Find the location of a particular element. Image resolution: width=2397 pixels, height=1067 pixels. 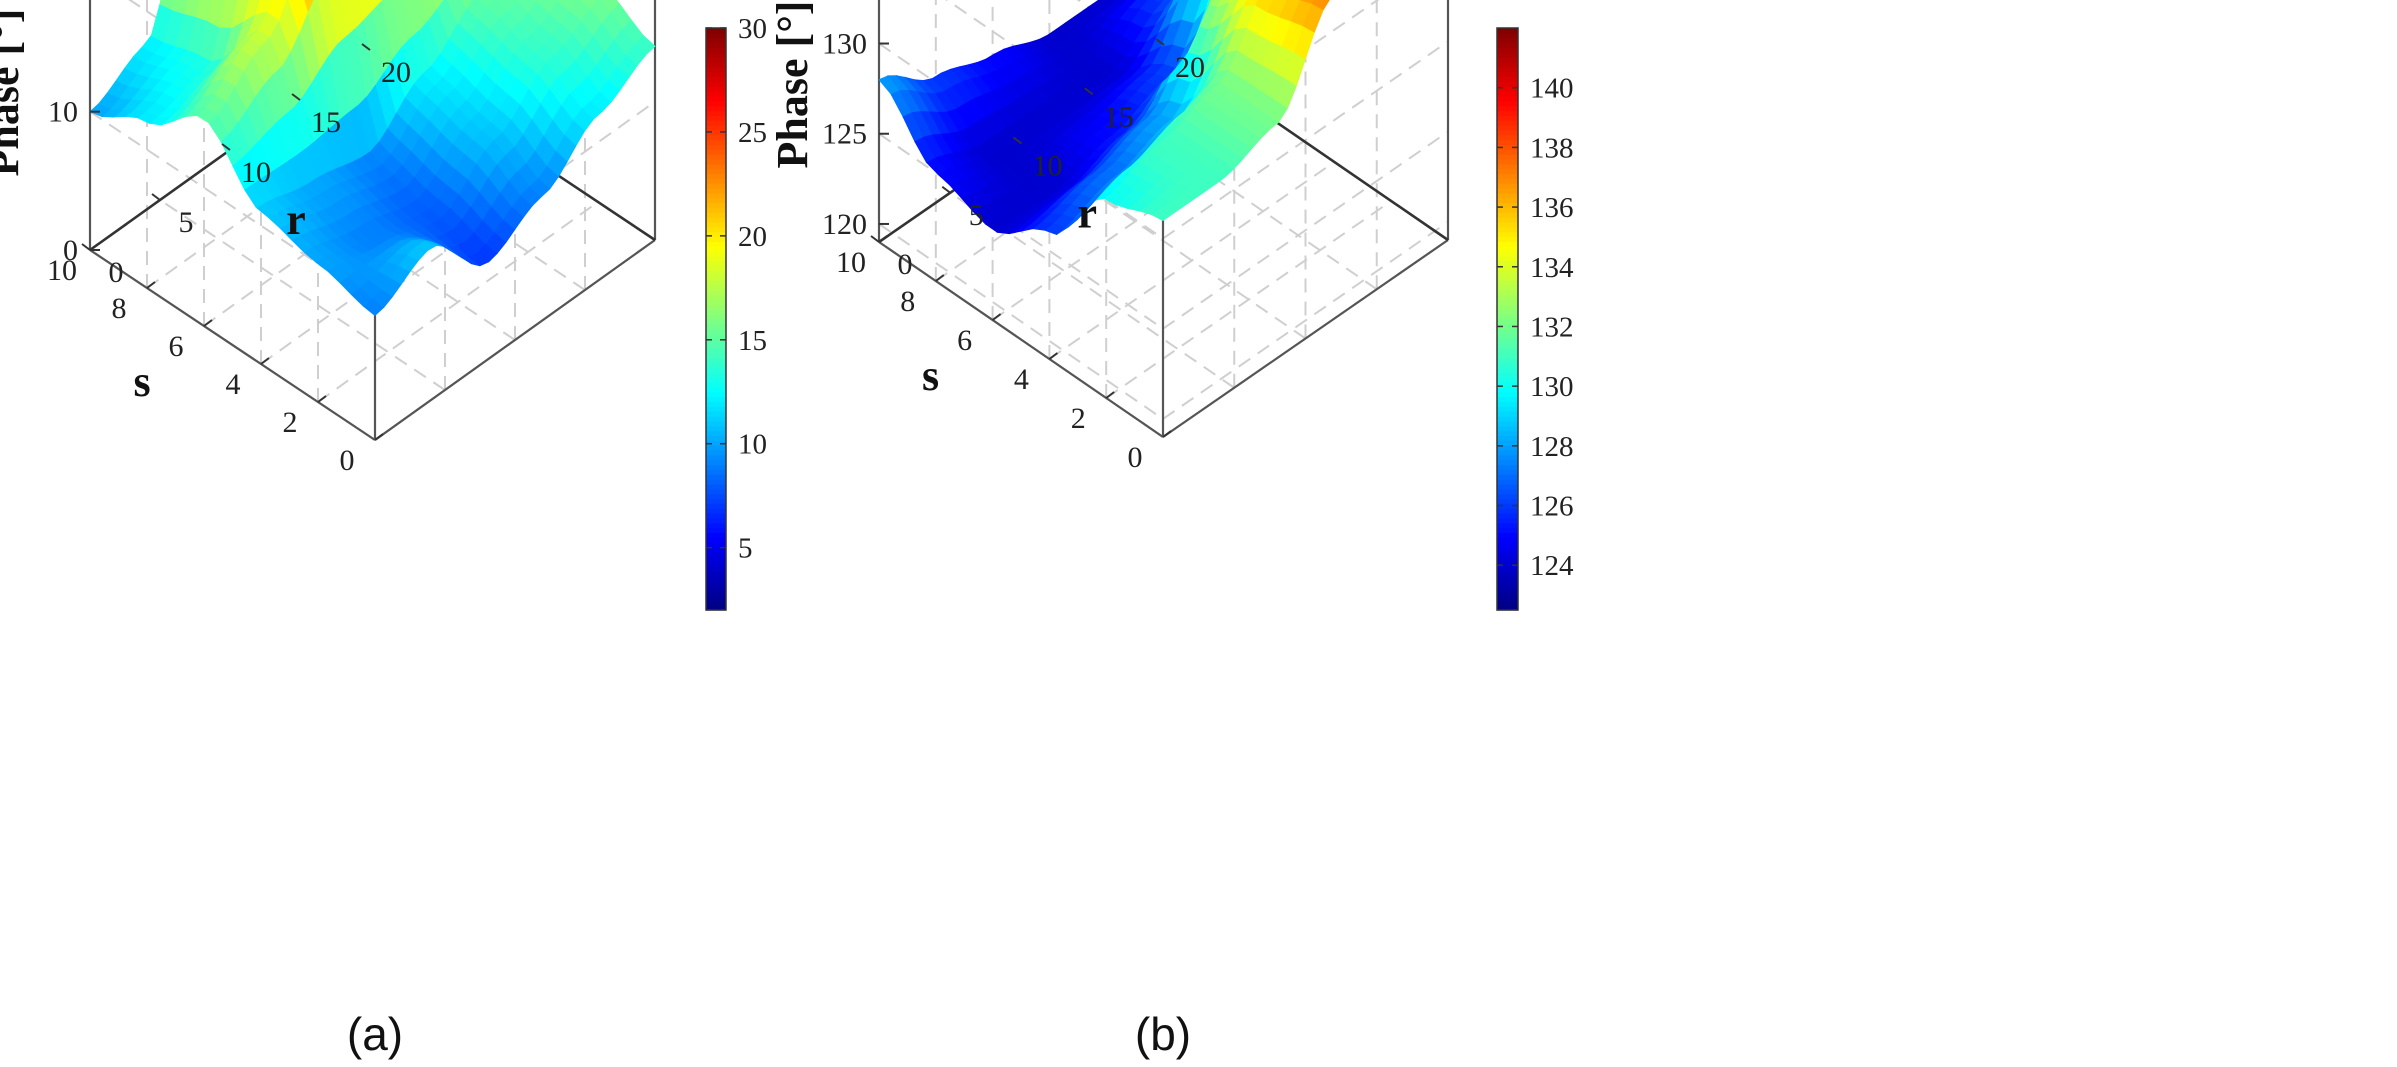

s-tick-label: 4 is located at coordinates (1021, 379).